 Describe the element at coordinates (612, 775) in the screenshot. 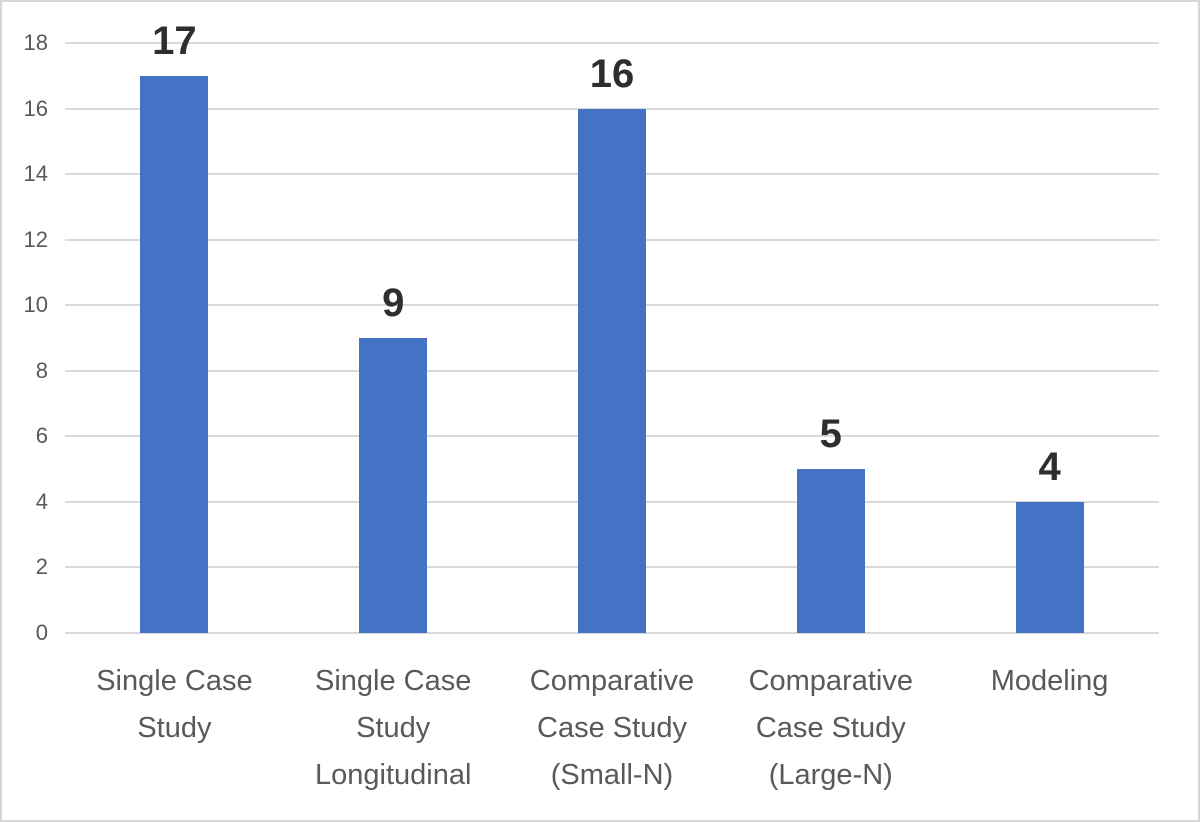

I see `category-label-line: (Small-N)` at that location.